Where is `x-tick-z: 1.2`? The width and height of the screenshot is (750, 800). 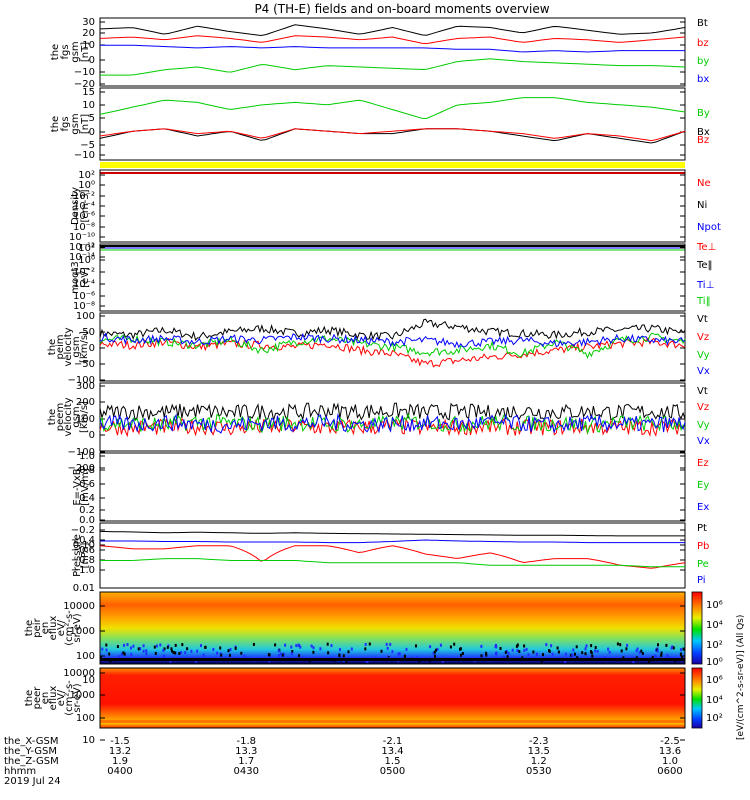
x-tick-z: 1.2 is located at coordinates (539, 761).